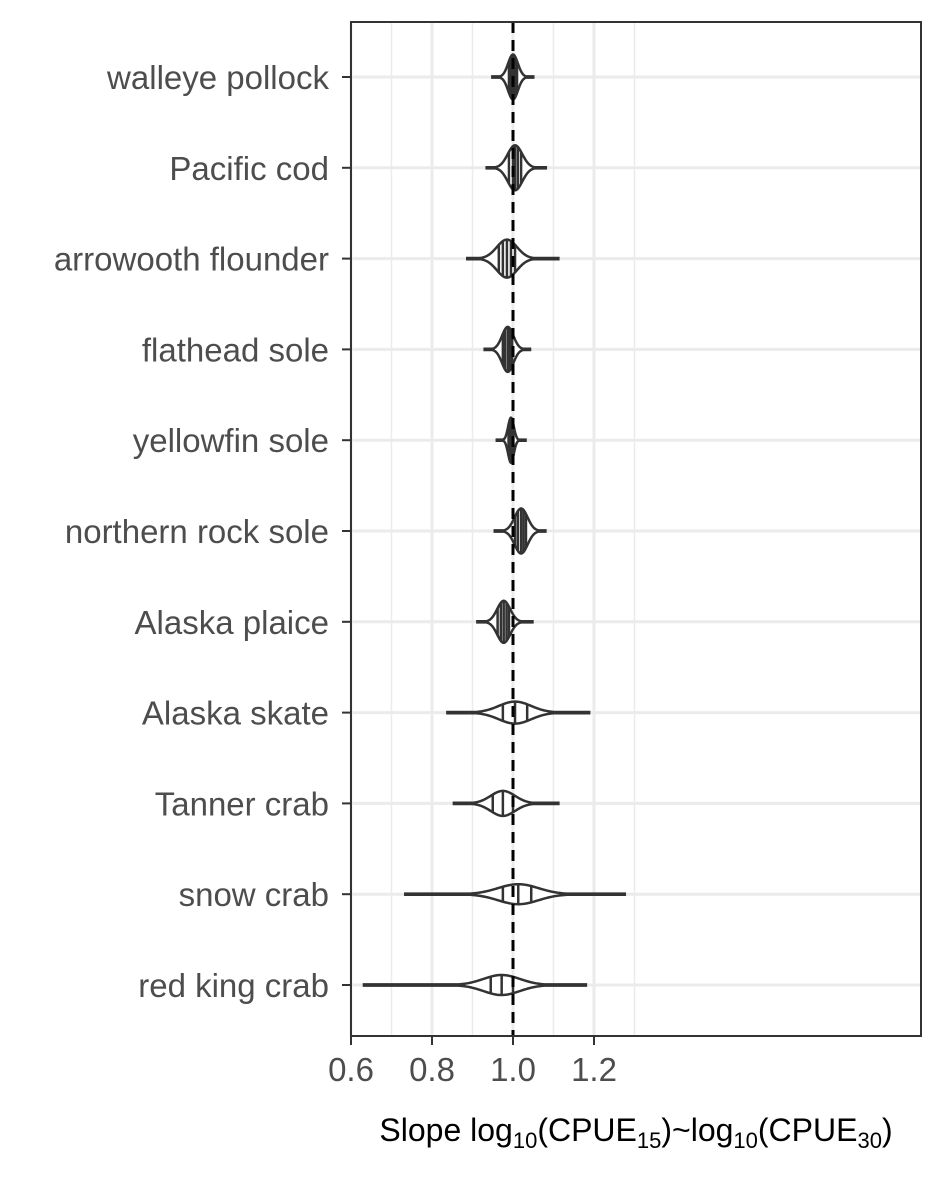 Image resolution: width=944 pixels, height=1181 pixels. I want to click on y-tick-label: yellowfin sole, so click(231, 440).